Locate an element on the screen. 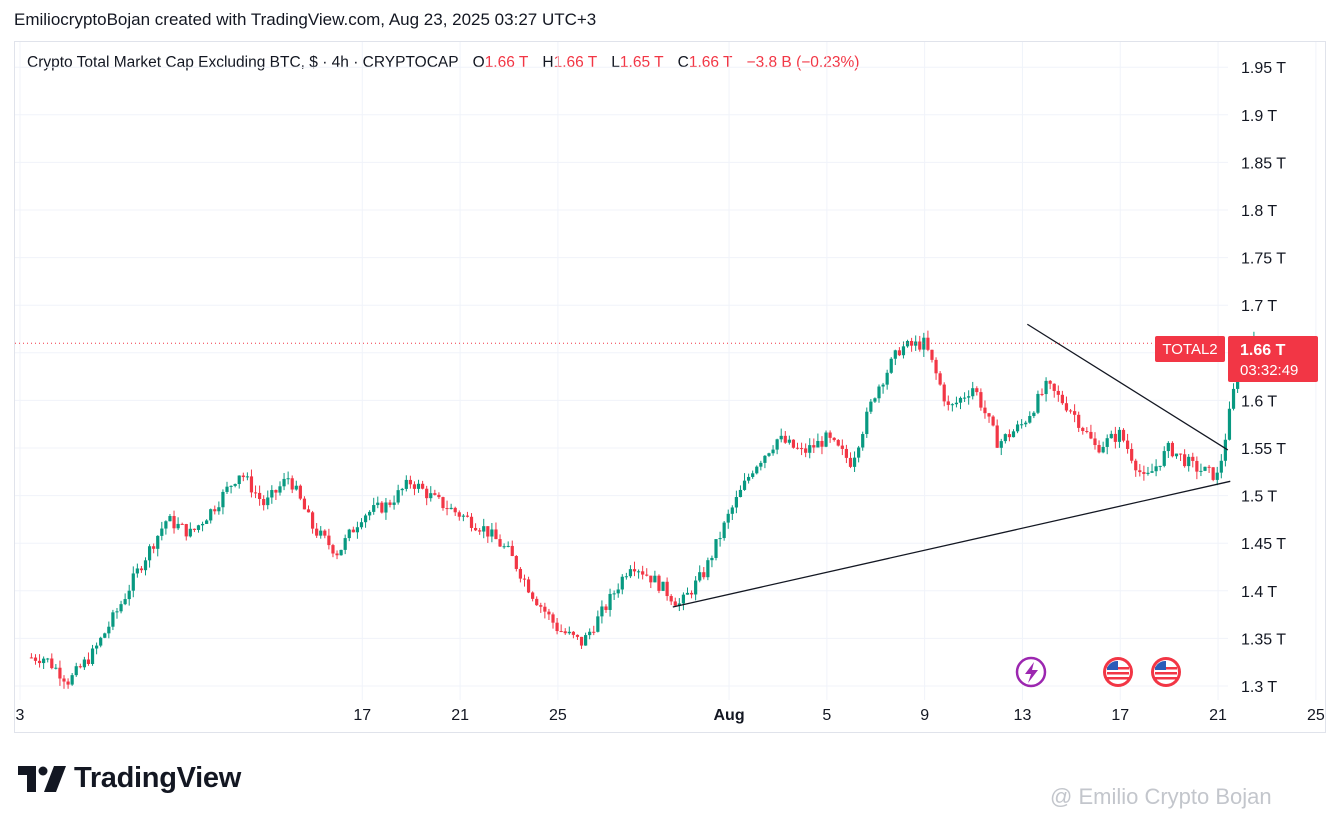 This screenshot has height=824, width=1341. time-tick-label: 13 is located at coordinates (1023, 715).